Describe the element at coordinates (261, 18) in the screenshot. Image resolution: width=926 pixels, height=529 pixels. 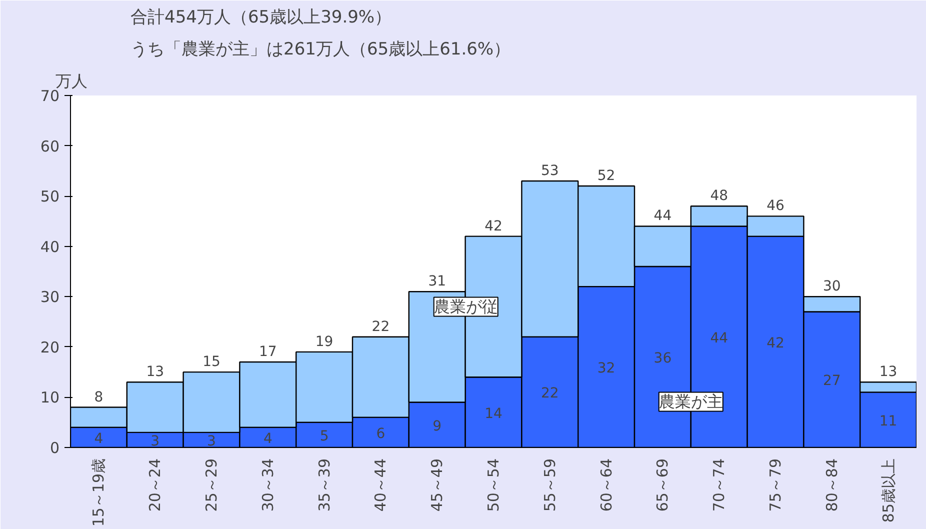
I see `chart-title: 合計454万人（65歳以上39.9%）` at that location.